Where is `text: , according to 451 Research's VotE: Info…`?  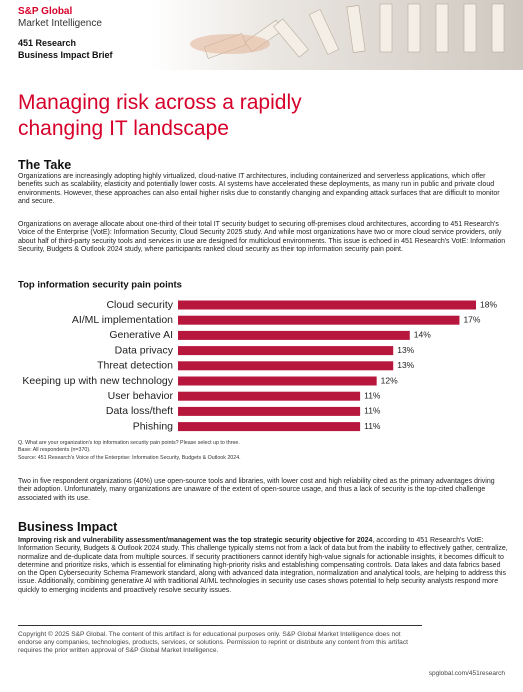 text: , according to 451 Research's VotE: Info… is located at coordinates (263, 565).